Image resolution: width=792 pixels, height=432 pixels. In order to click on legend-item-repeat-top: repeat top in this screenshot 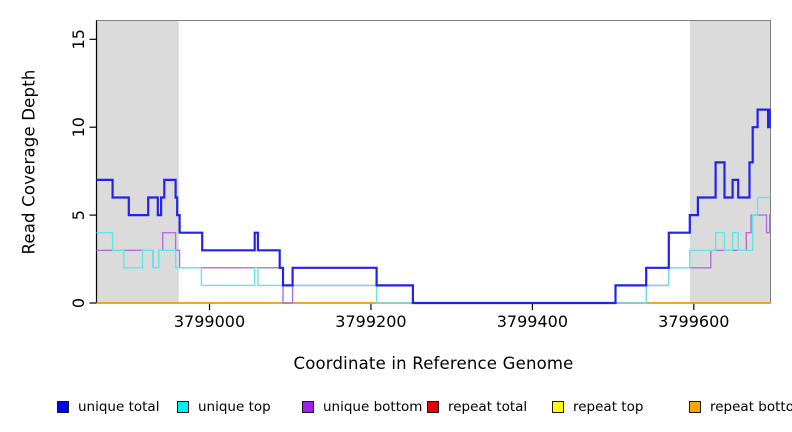, I will do `click(597, 407)`.